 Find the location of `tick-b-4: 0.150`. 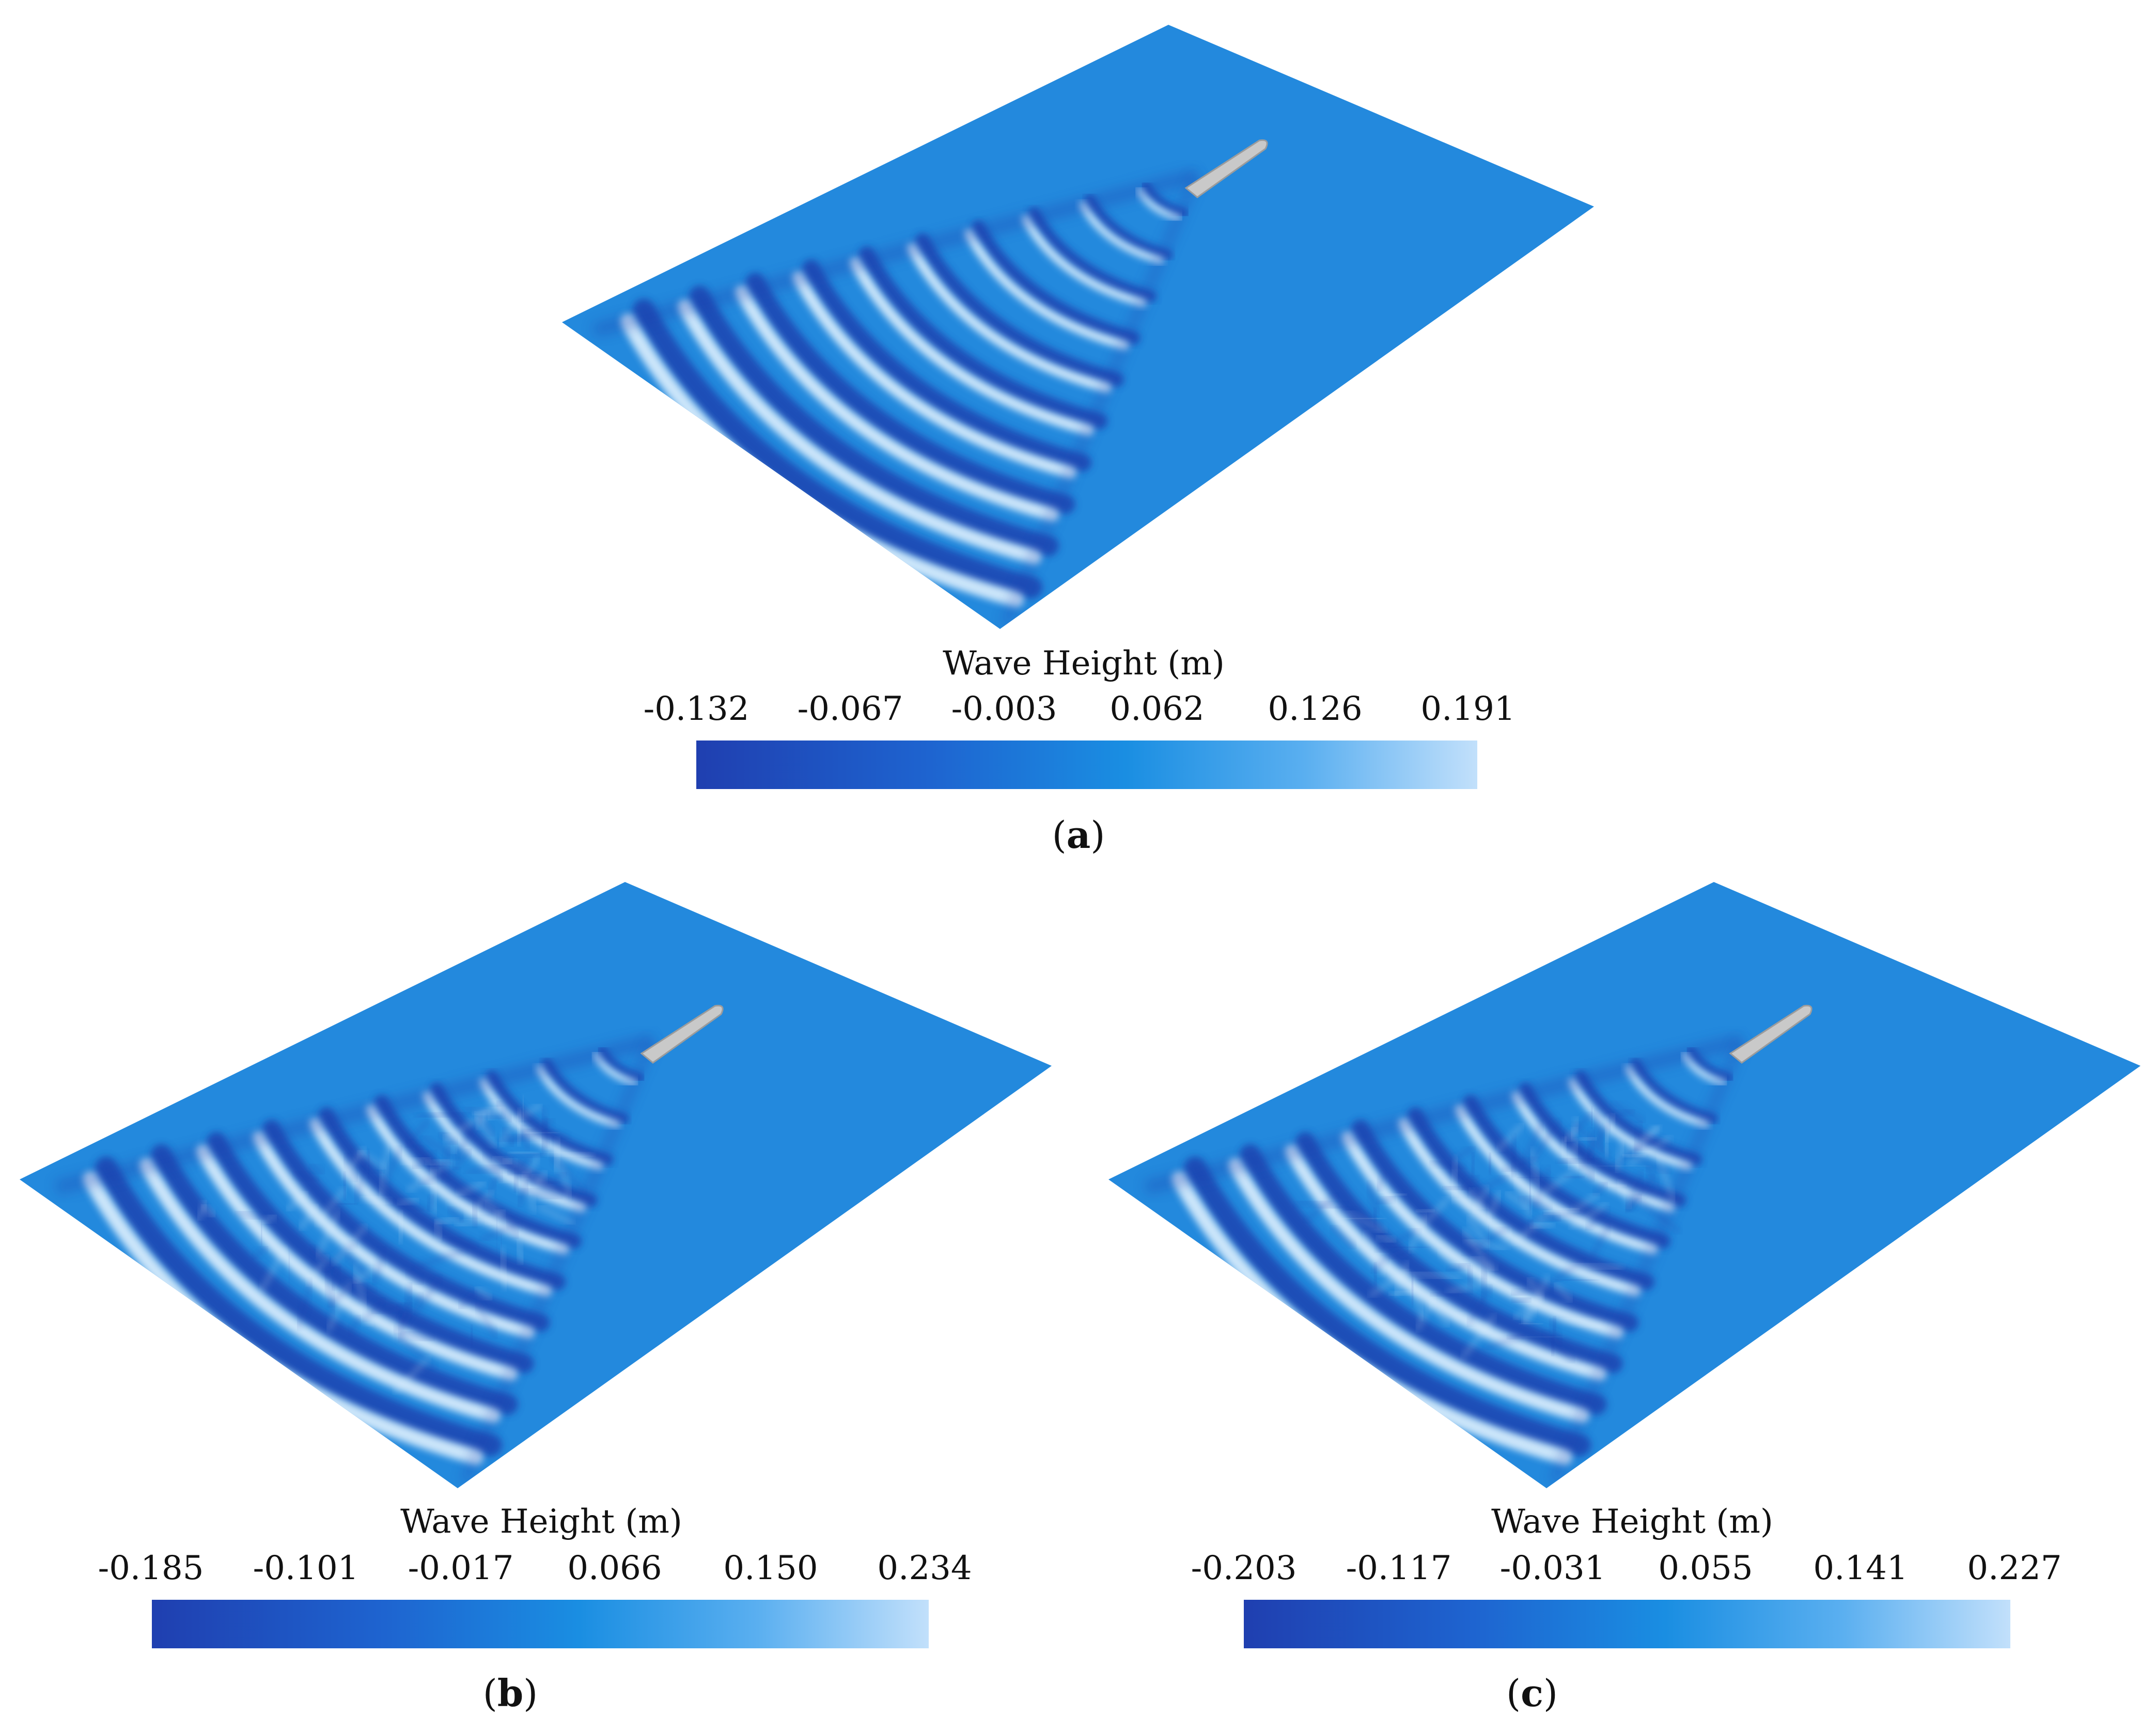

tick-b-4: 0.150 is located at coordinates (770, 1568).